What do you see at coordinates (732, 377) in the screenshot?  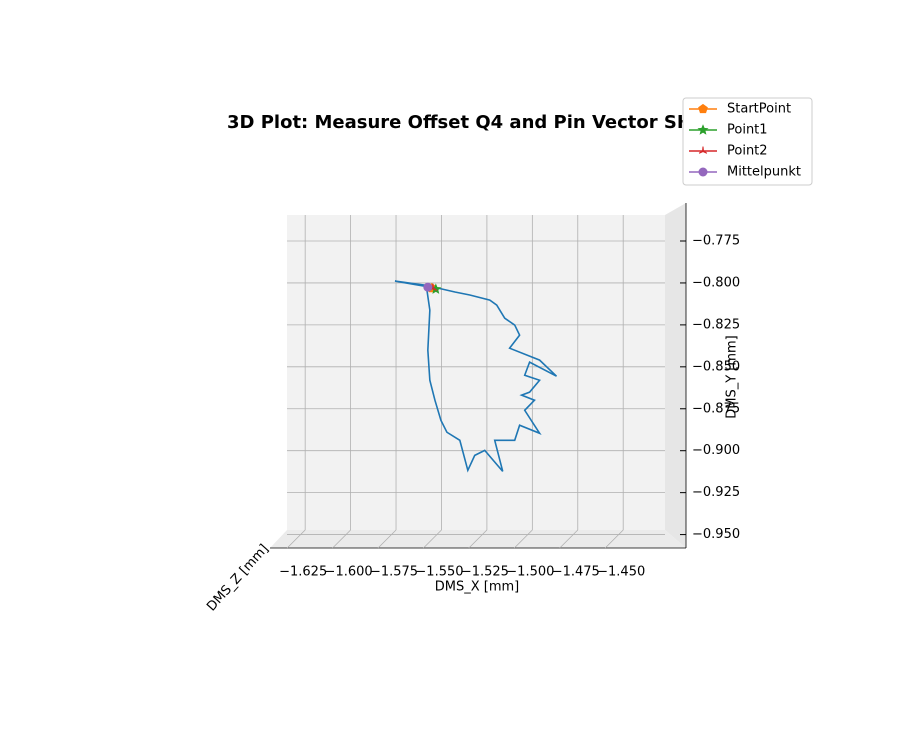 I see `y-axis-label: DMS_Y [mm]` at bounding box center [732, 377].